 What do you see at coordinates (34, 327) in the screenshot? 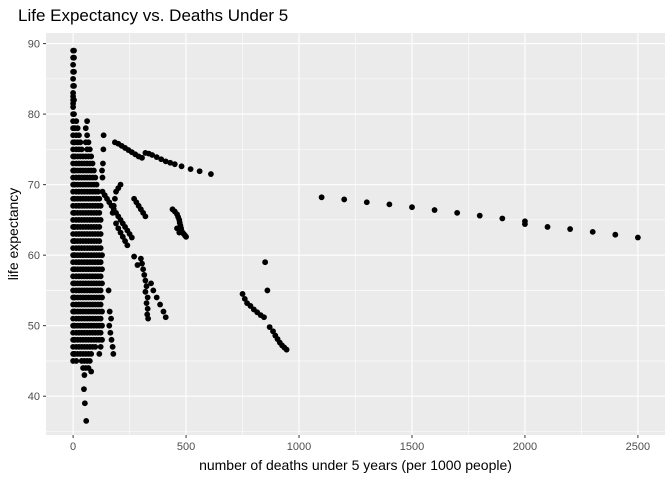
I see `y-tick-label: 50` at bounding box center [34, 327].